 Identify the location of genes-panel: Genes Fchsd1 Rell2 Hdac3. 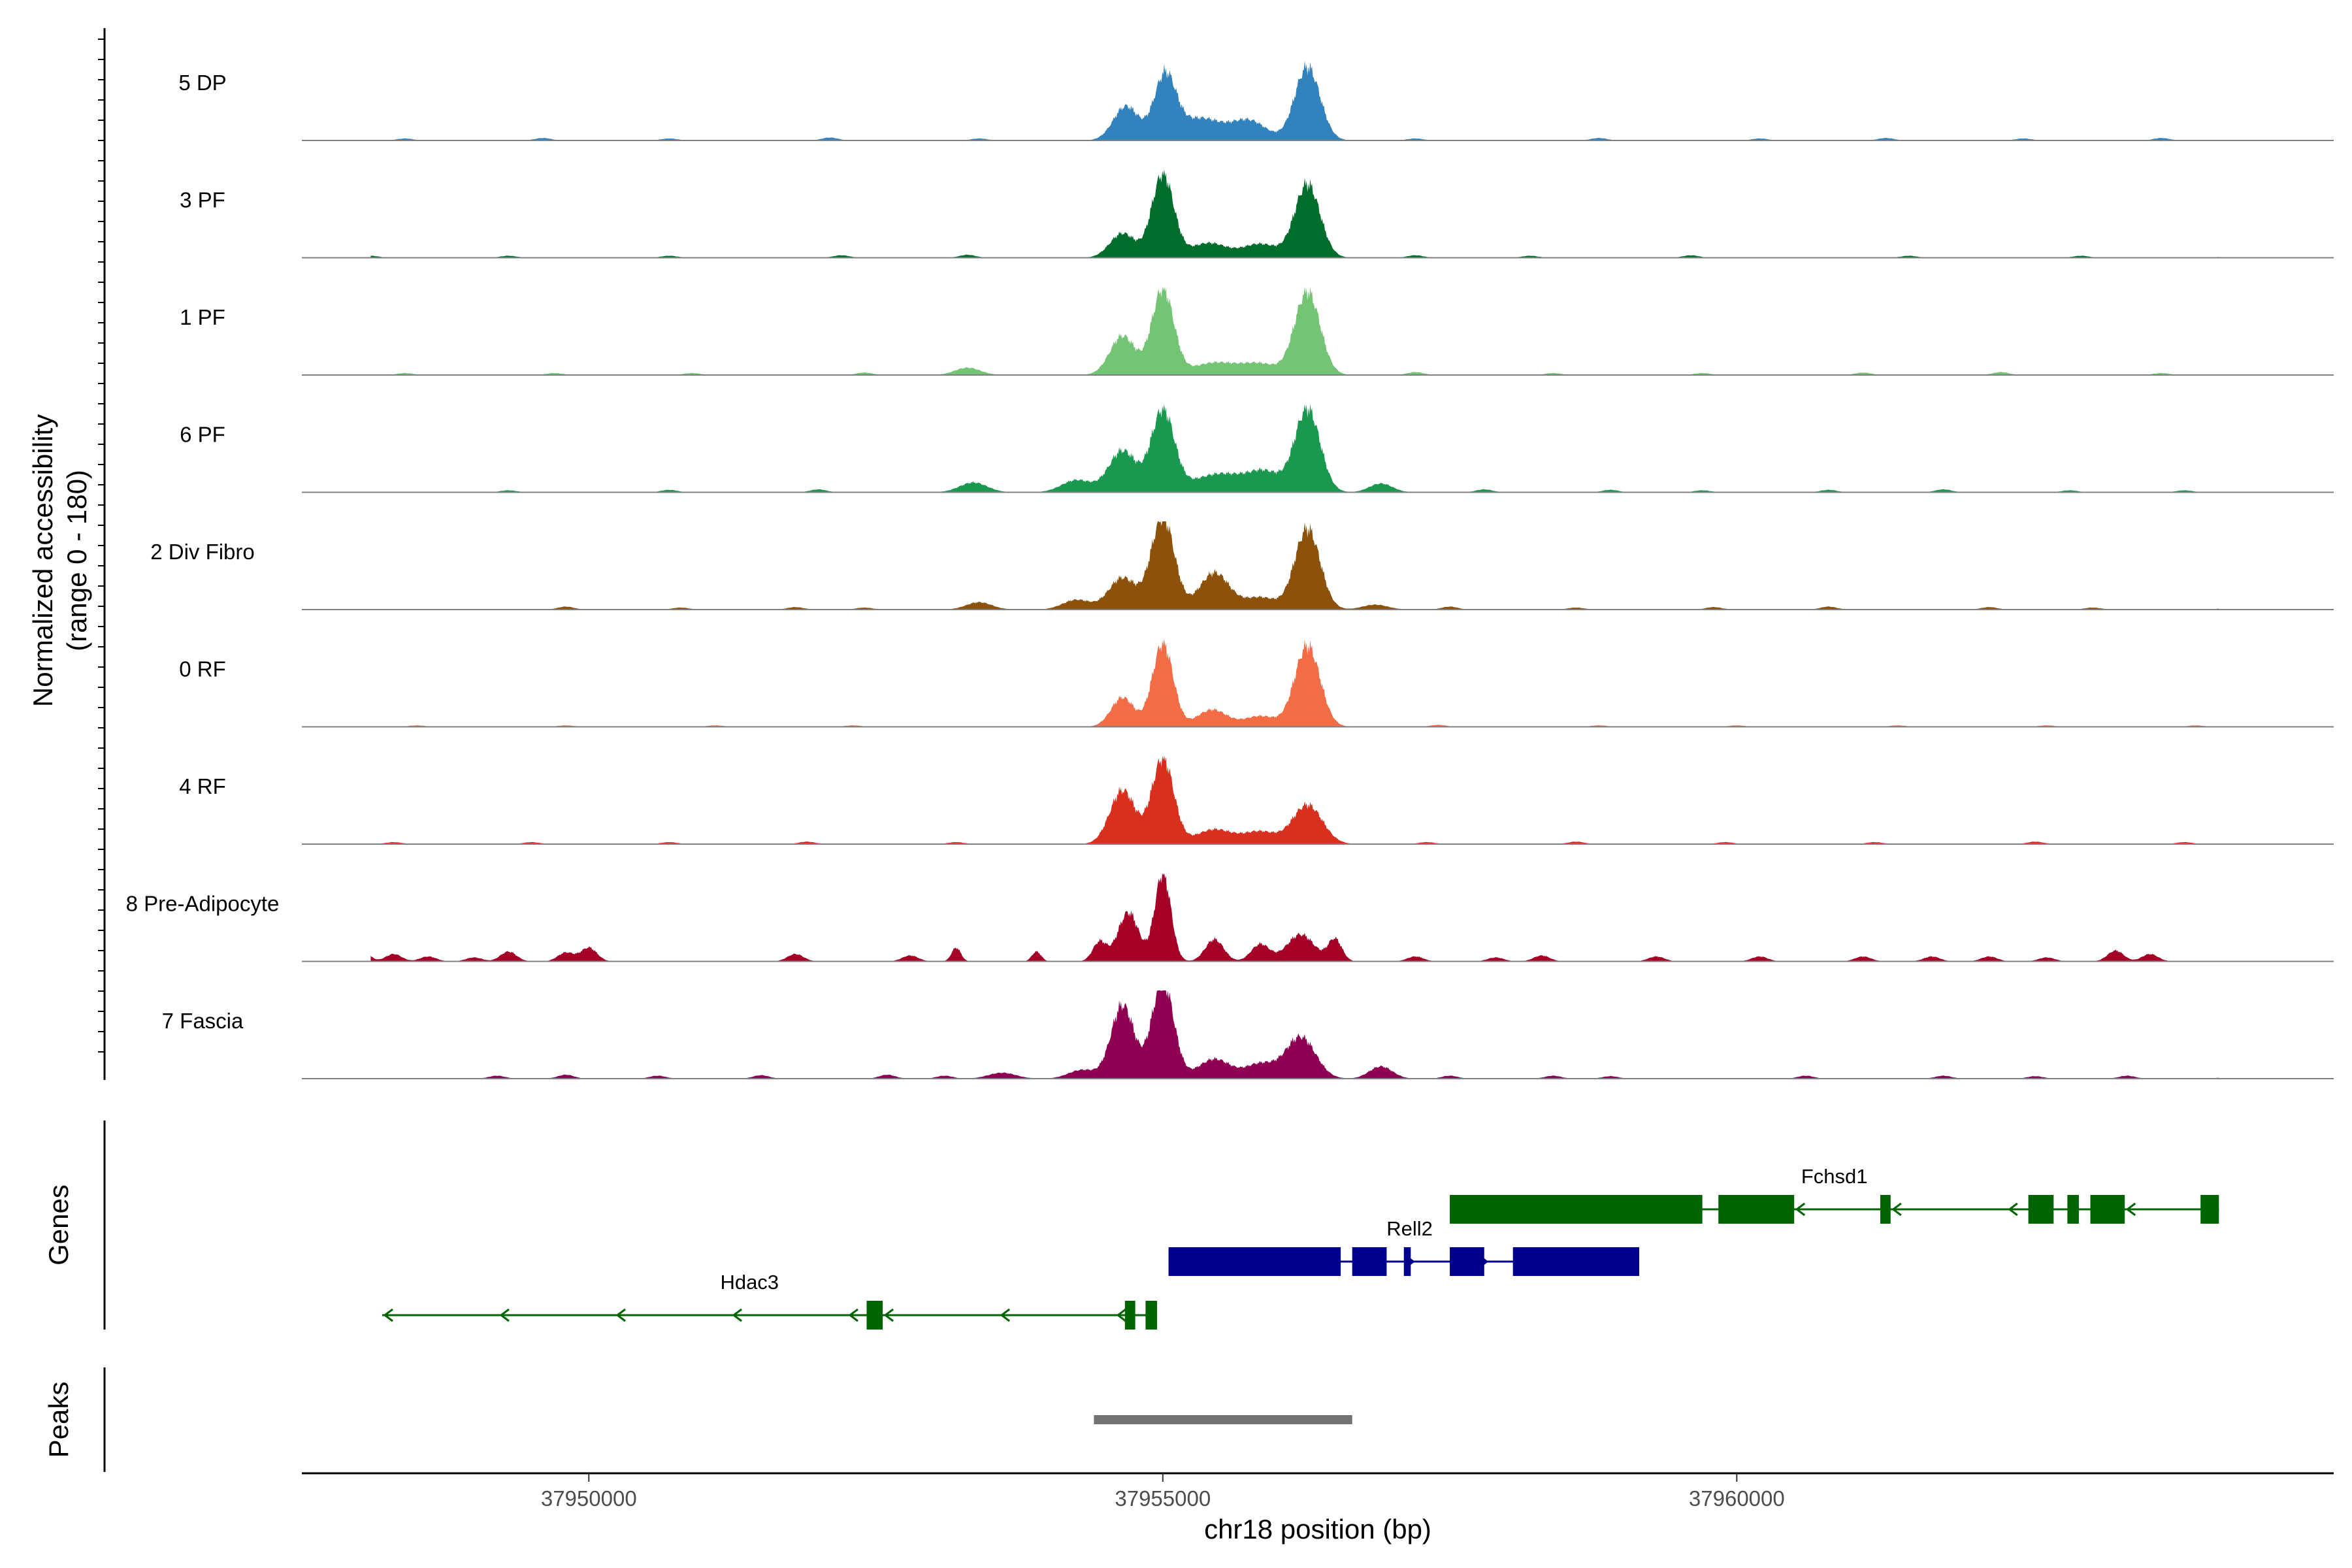
(1131, 1225).